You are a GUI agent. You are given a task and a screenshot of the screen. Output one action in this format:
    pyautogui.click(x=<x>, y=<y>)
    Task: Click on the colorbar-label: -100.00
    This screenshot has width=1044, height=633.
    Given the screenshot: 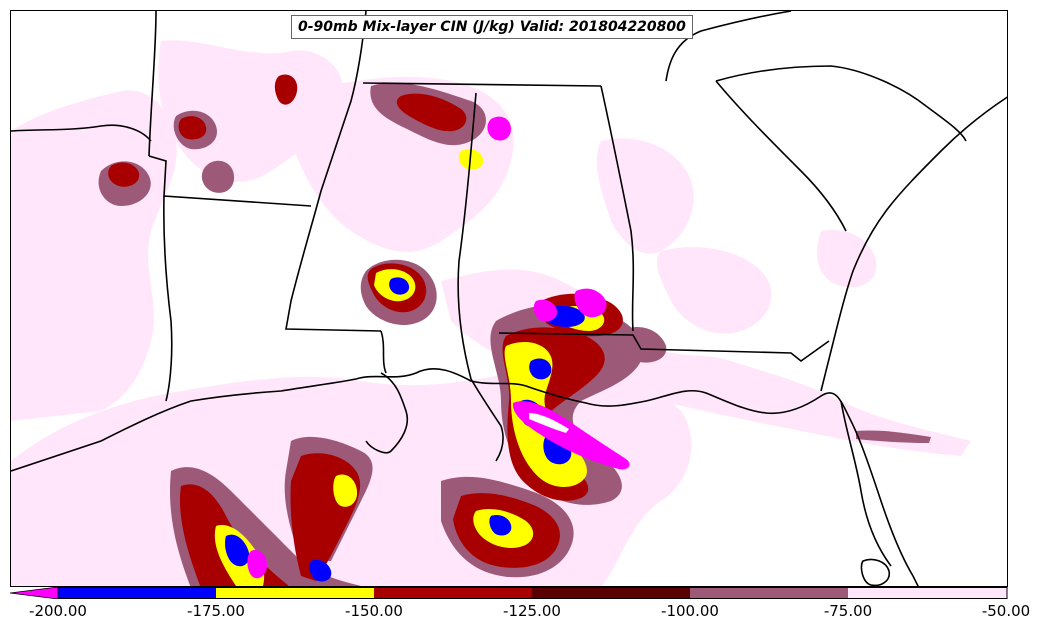 What is the action you would take?
    pyautogui.click(x=690, y=611)
    